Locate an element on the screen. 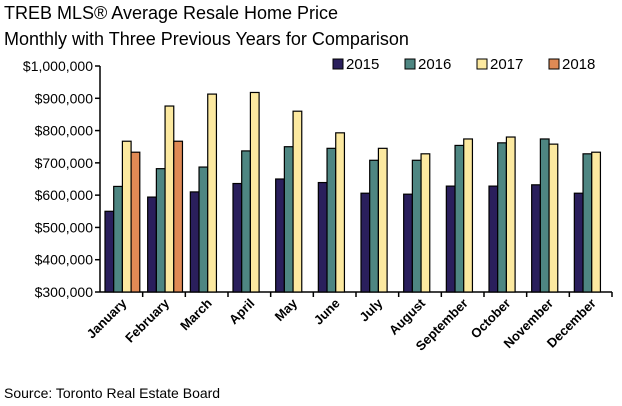  bar-2015-april is located at coordinates (237, 237).